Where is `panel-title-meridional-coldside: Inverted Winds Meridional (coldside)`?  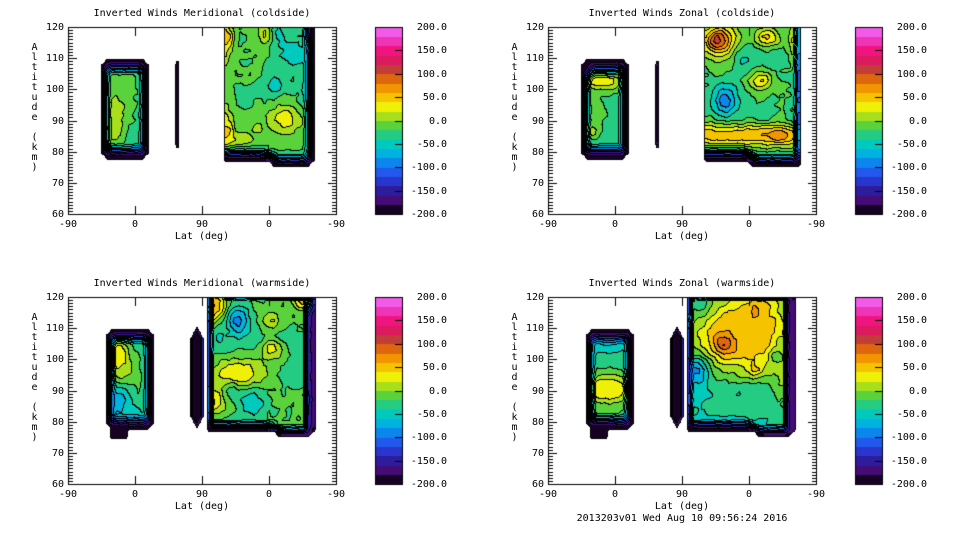
panel-title-meridional-coldside: Inverted Winds Meridional (coldside) is located at coordinates (202, 13).